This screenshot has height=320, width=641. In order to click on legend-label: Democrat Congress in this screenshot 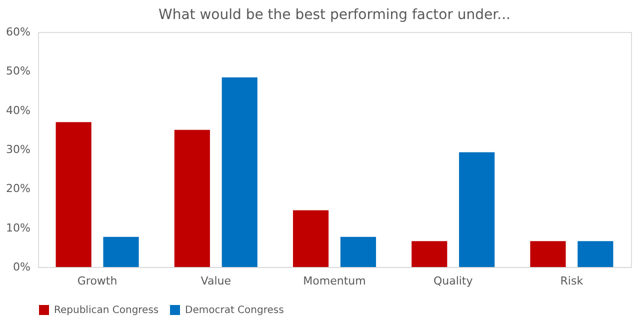, I will do `click(234, 310)`.